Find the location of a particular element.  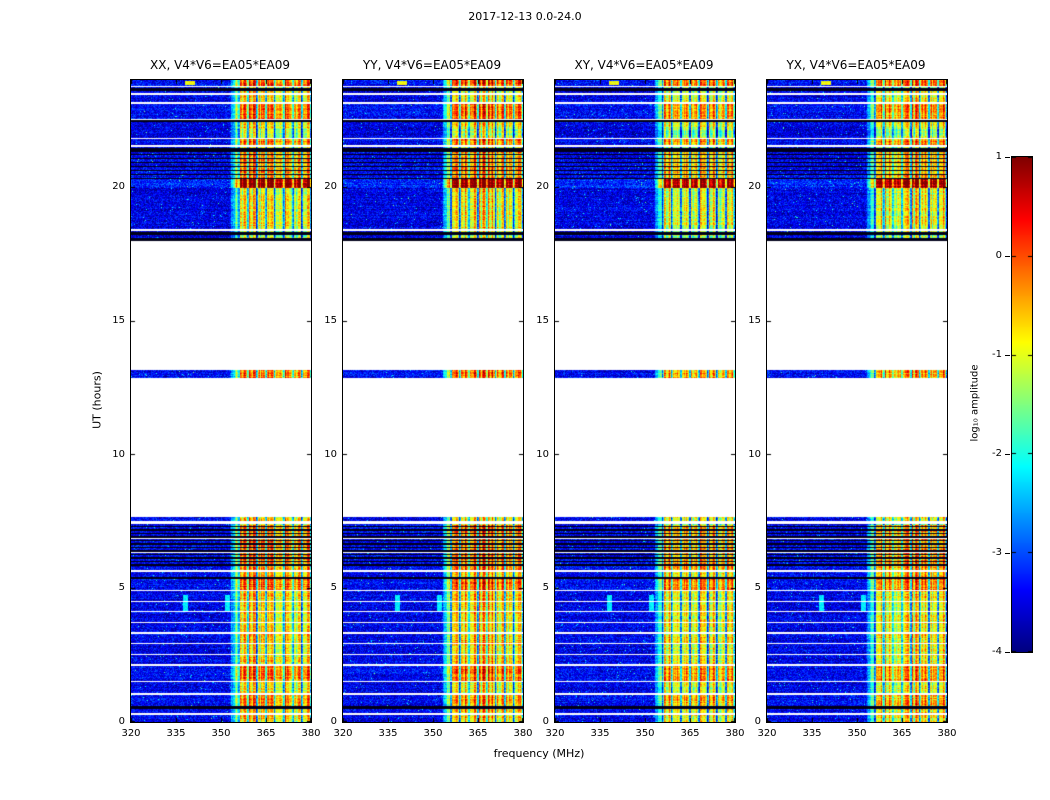

spectrogram-canvas-xy is located at coordinates (645, 401).